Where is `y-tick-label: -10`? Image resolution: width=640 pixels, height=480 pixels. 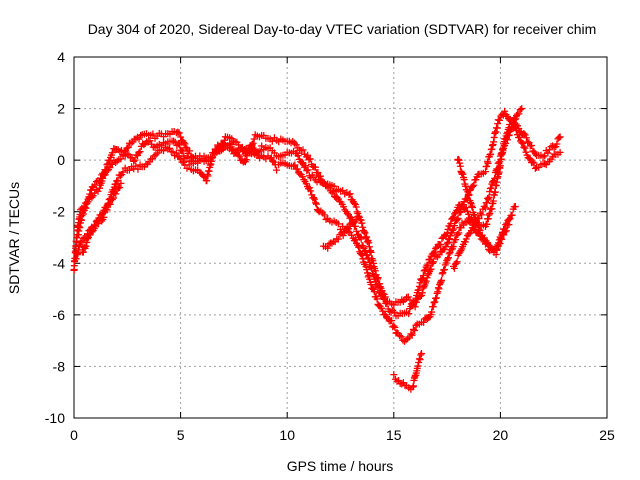
y-tick-label: -10 is located at coordinates (55, 418).